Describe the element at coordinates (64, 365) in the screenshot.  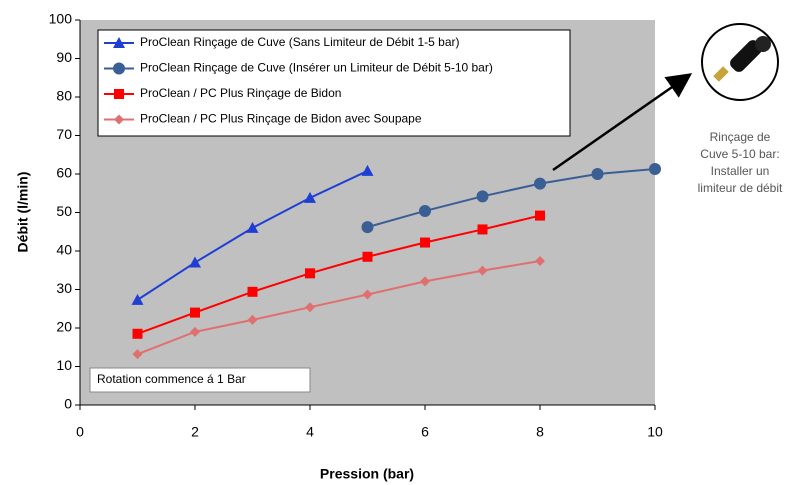
I see `y-tick-label: 10` at that location.